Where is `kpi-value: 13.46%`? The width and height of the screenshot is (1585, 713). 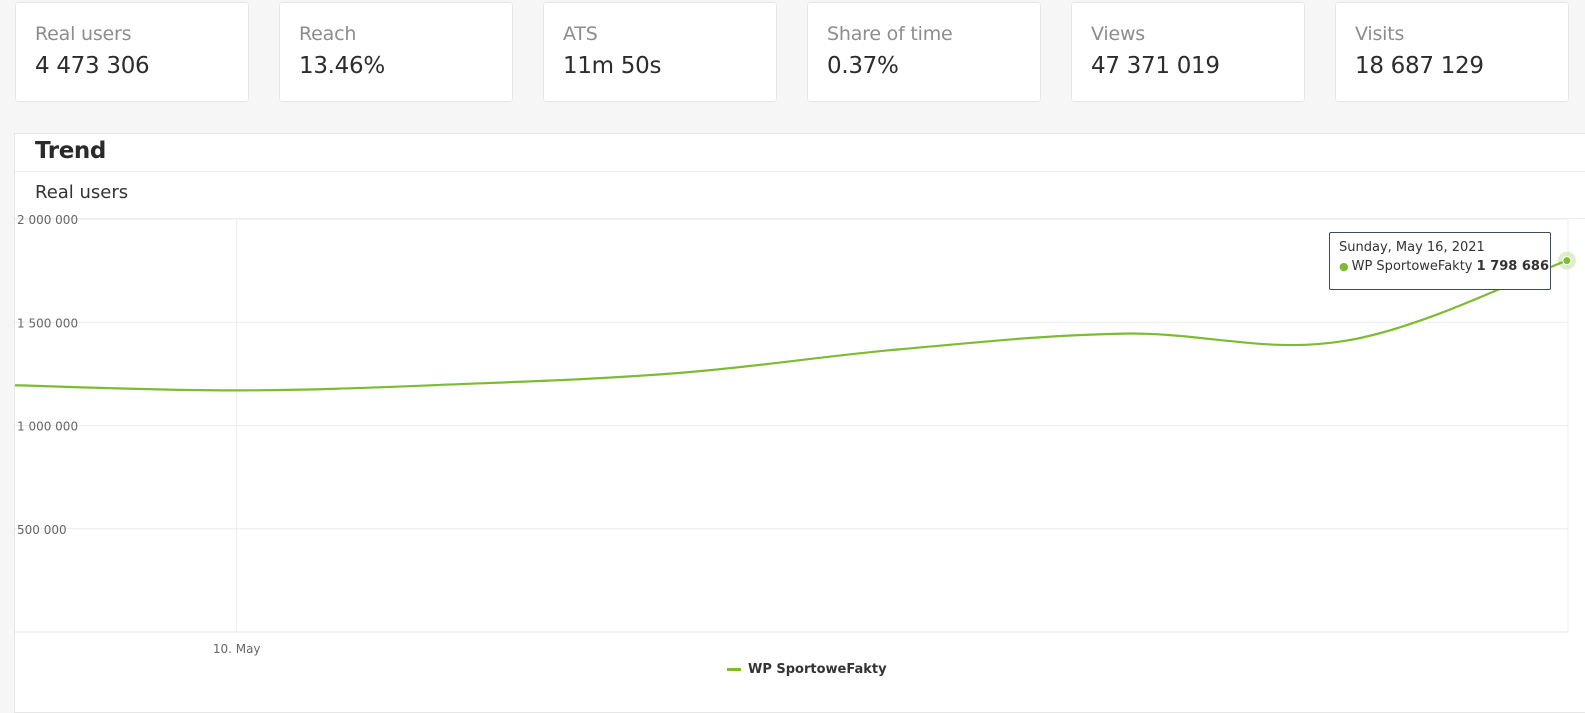 kpi-value: 13.46% is located at coordinates (342, 66).